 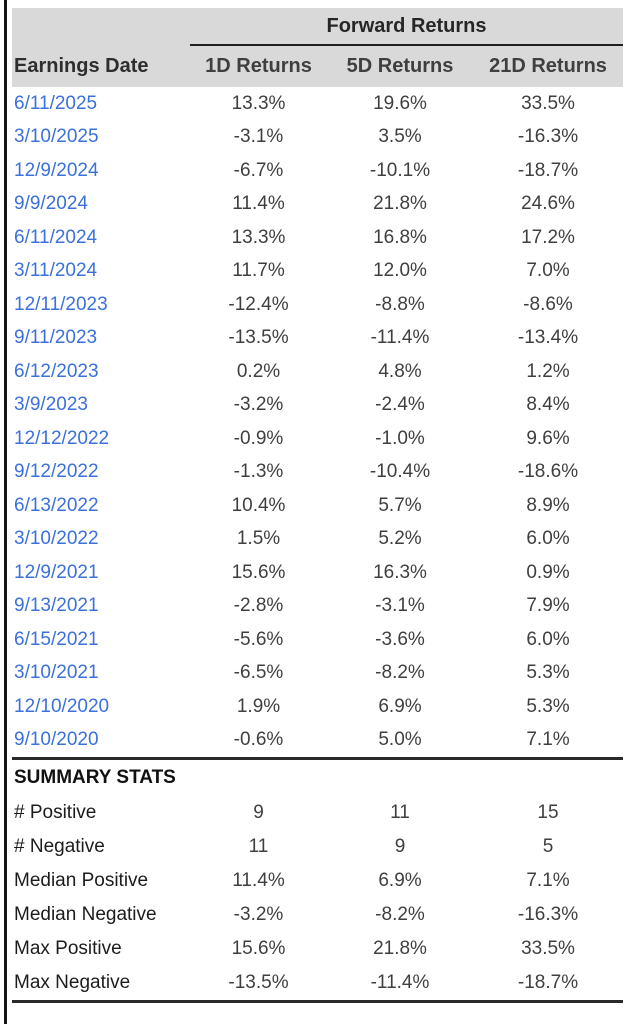 I want to click on summary-value-5d: -11.4%, so click(x=400, y=982).